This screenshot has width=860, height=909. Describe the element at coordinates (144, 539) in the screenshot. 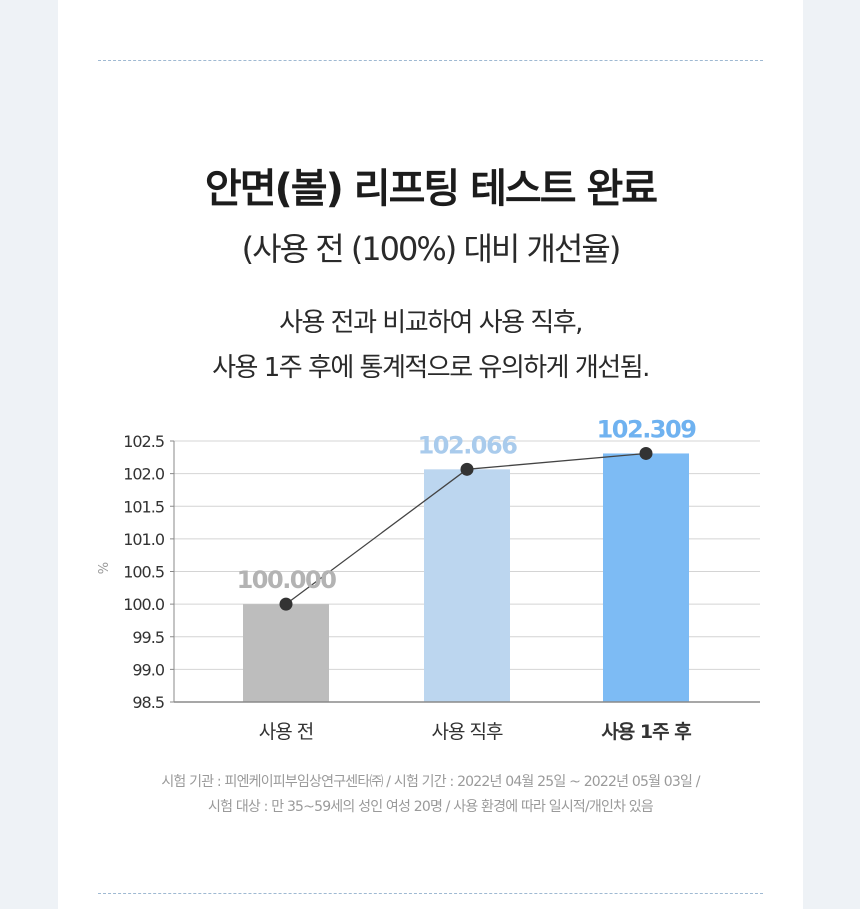

I see `y-tick-label: 101.0` at that location.